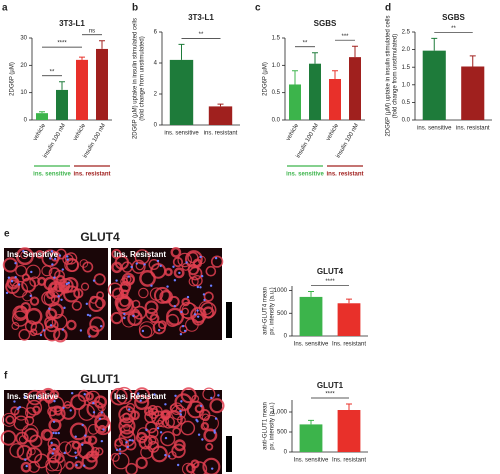 The width and height of the screenshot is (500, 474). What do you see at coordinates (276, 39) in the screenshot?
I see `y-tick-label: 1.5` at bounding box center [276, 39].